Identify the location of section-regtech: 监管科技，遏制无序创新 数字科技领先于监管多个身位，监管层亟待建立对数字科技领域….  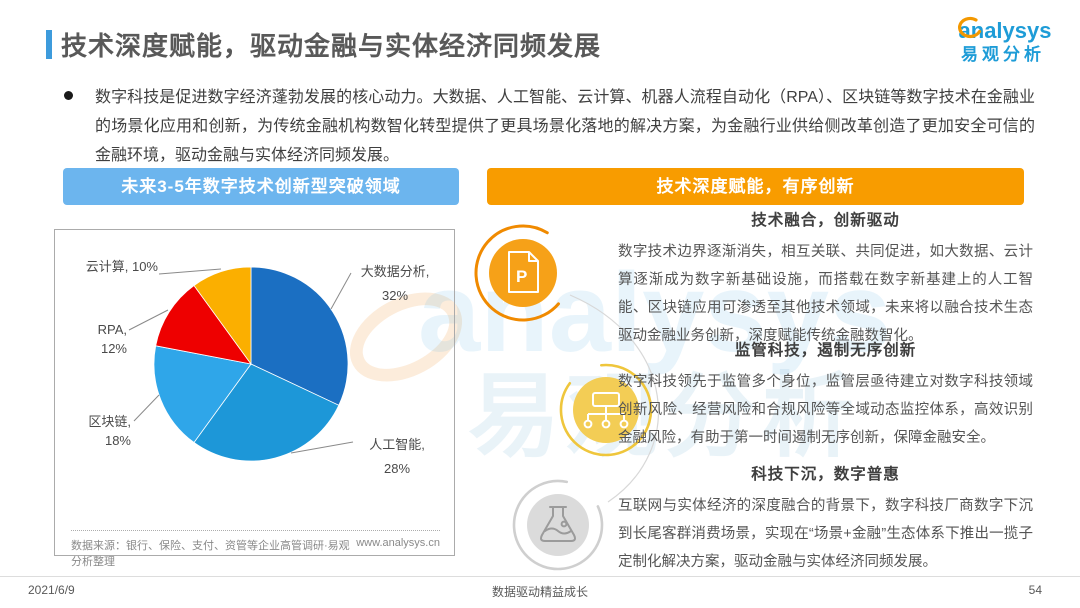
(825, 395).